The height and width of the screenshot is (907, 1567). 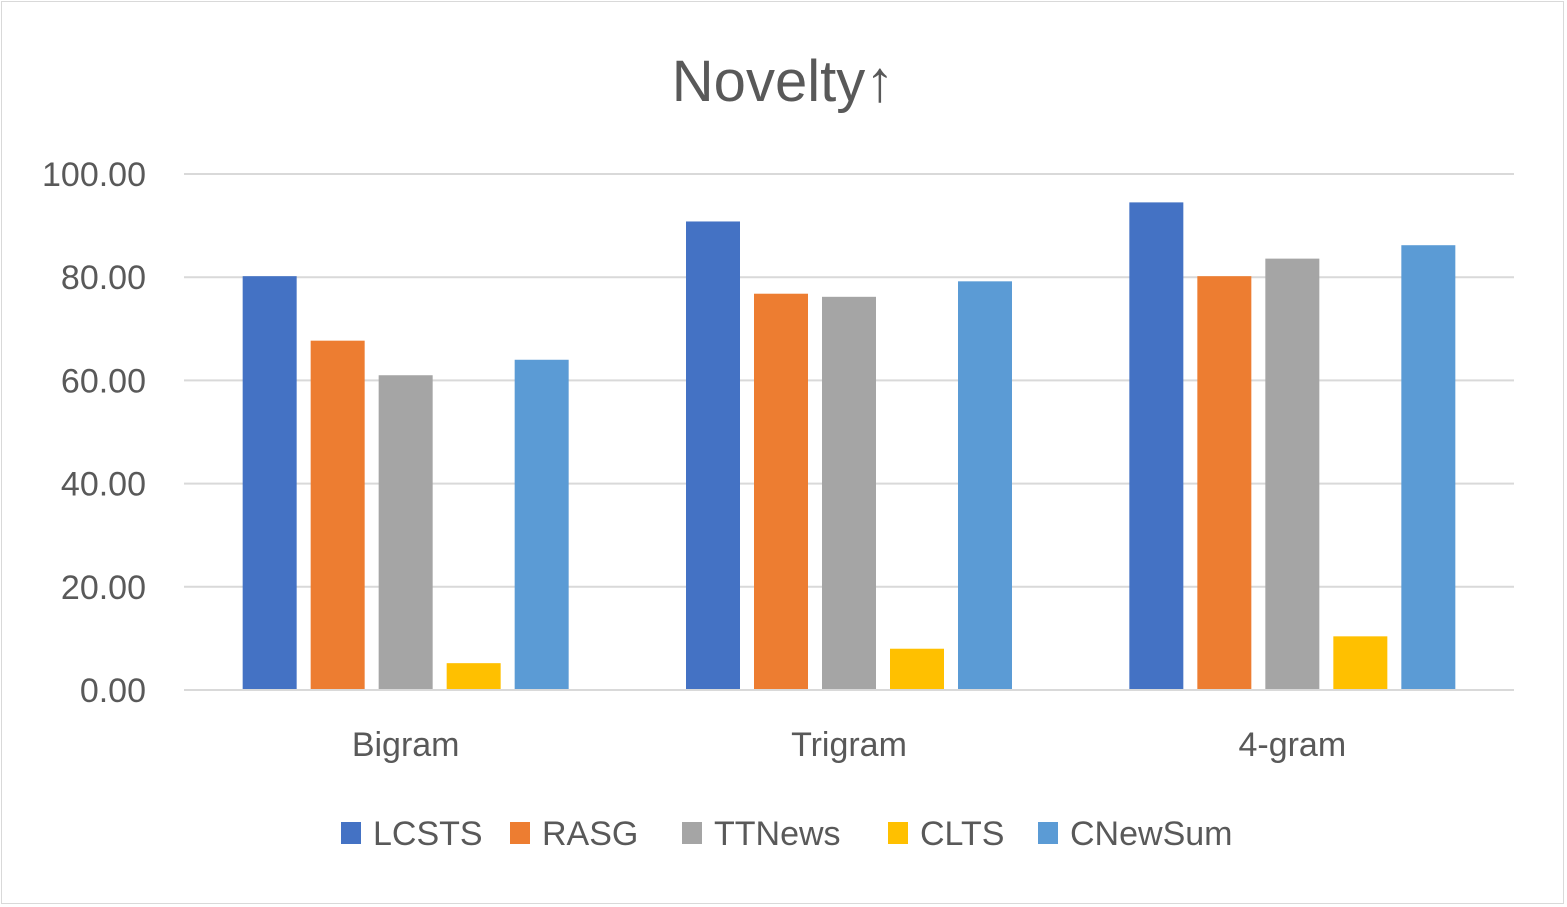 I want to click on y-tick-label: 60.00, so click(x=103, y=381).